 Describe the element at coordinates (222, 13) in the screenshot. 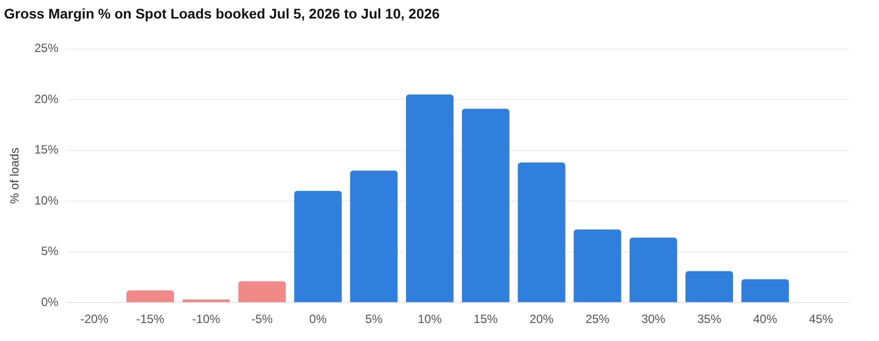

I see `chart-title: Gross Margin % on Spot Loads booked Jul 5, 2026 to Jul 10, 2026` at that location.